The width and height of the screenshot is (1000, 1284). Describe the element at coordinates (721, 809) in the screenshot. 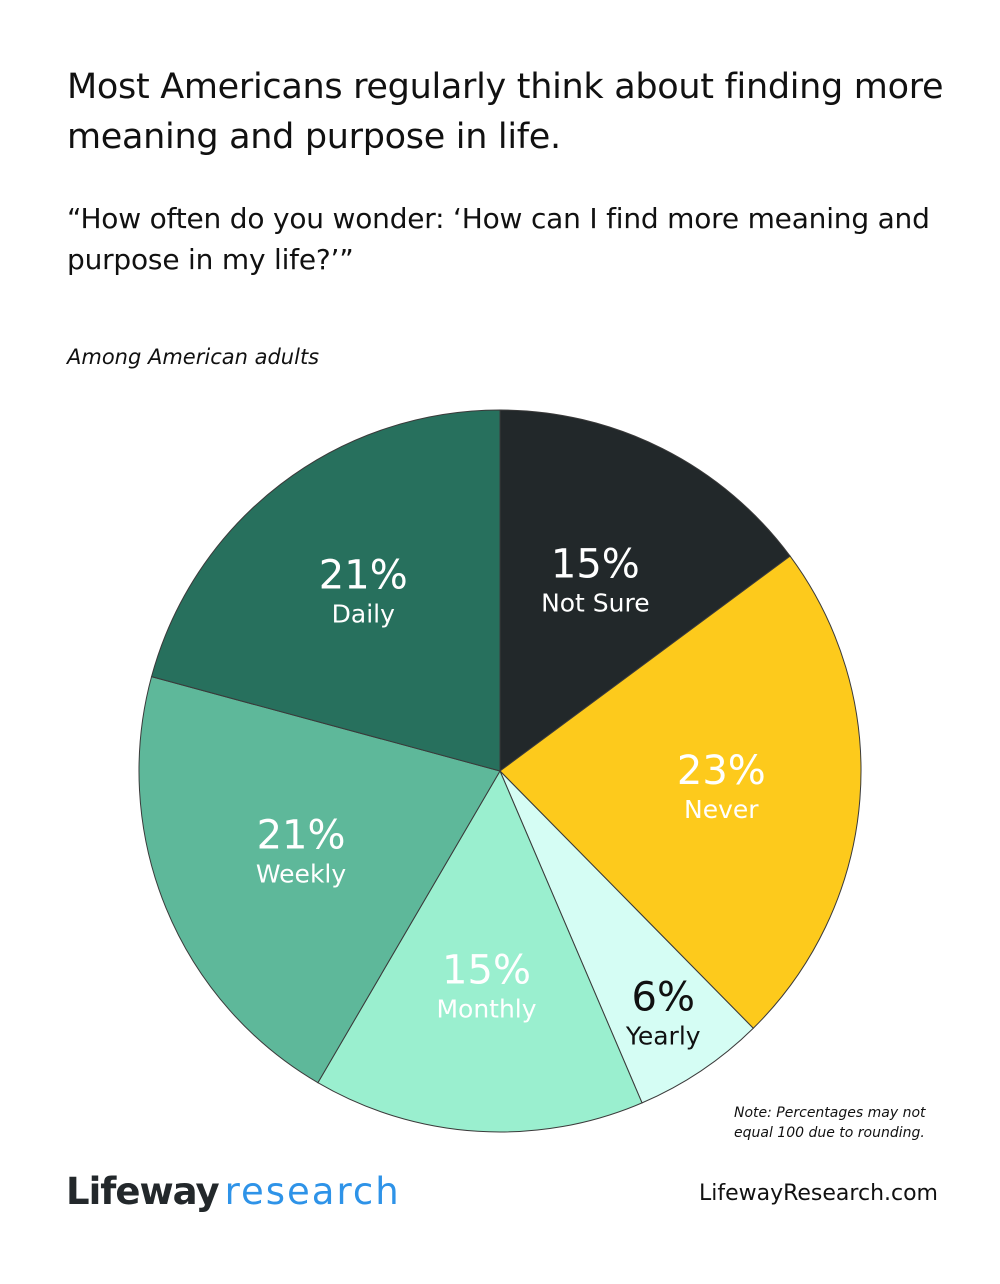

I see `data-label-category: Never` at that location.